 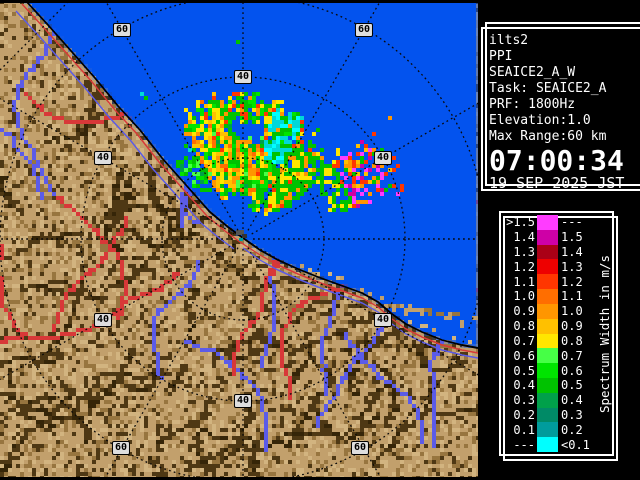 What do you see at coordinates (509, 40) in the screenshot?
I see `site-id: ilts2` at bounding box center [509, 40].